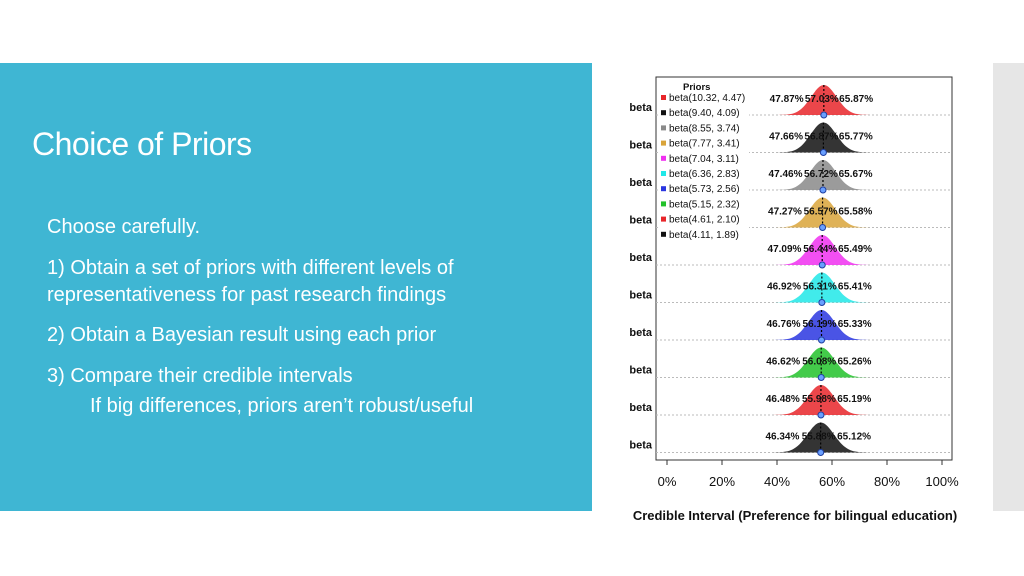  I want to click on intro-line: Choose carefully., so click(124, 227).